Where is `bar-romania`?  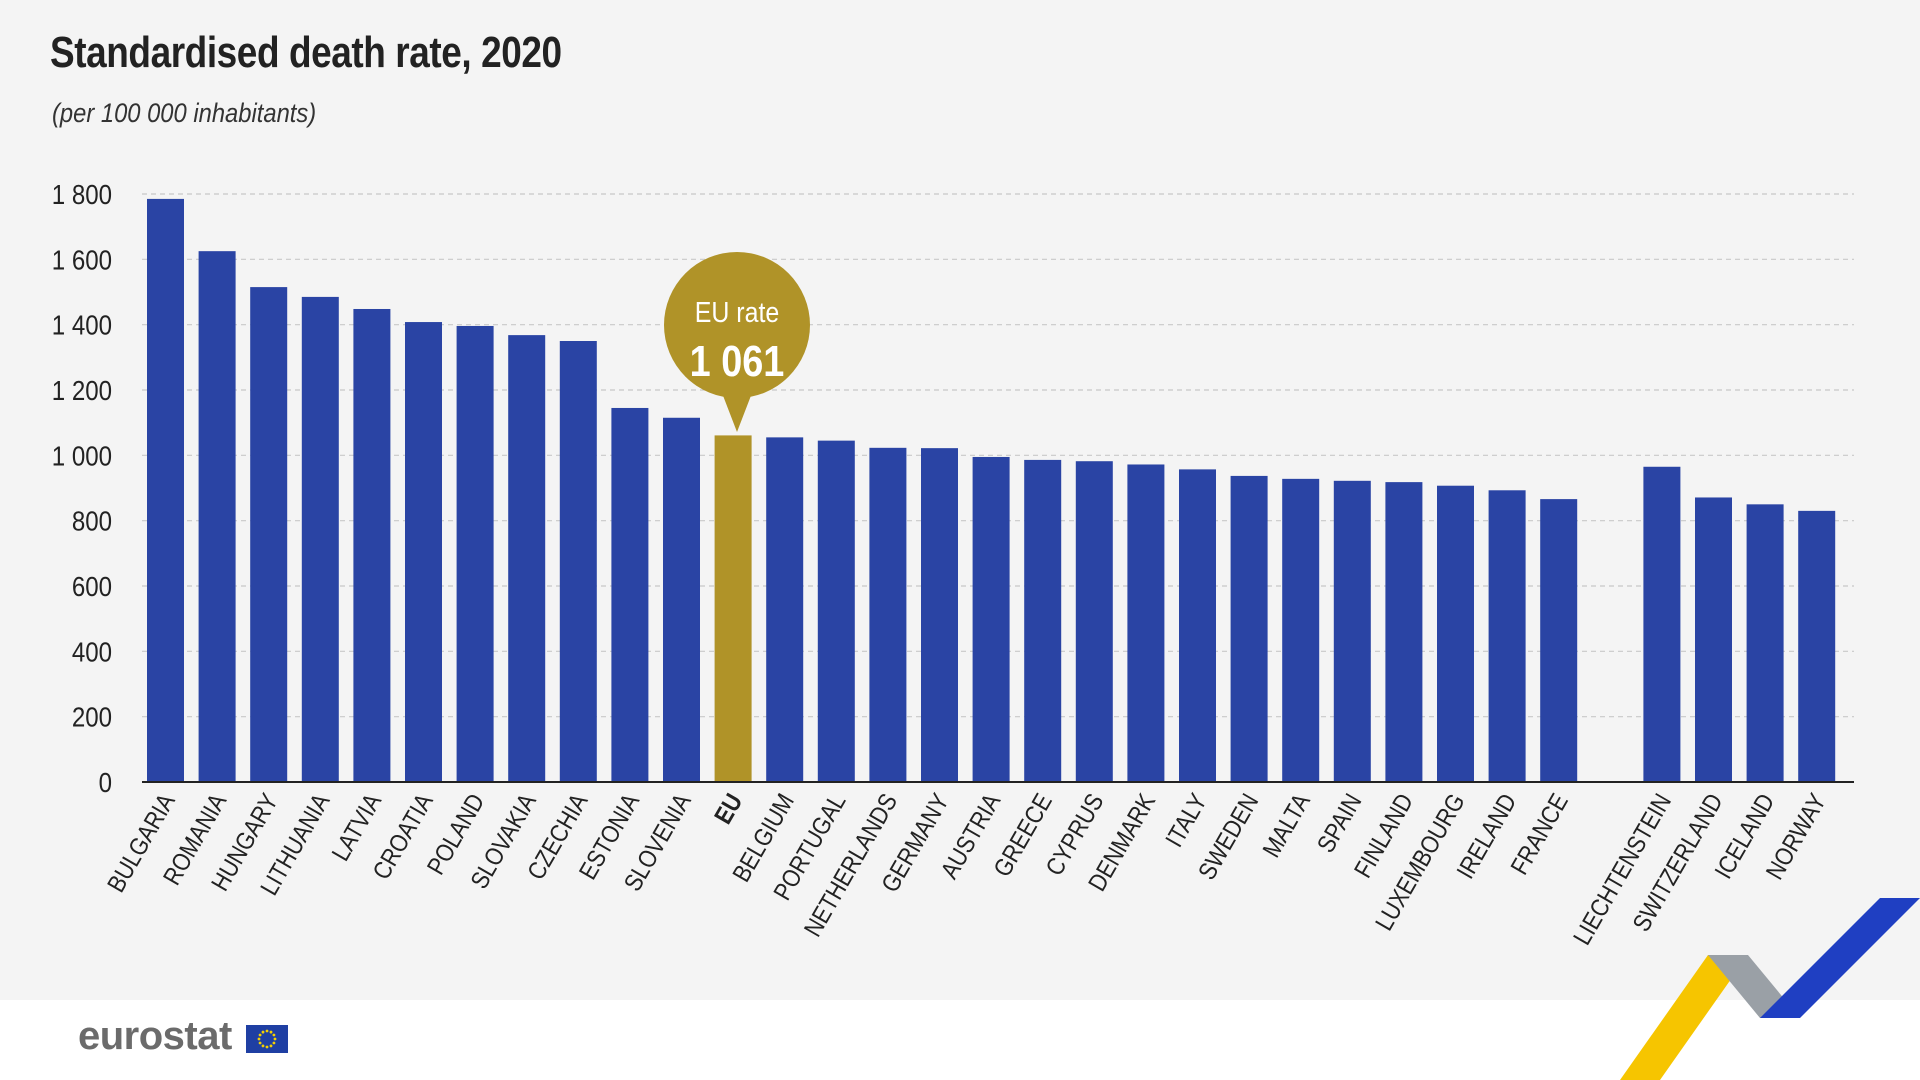
bar-romania is located at coordinates (217, 516).